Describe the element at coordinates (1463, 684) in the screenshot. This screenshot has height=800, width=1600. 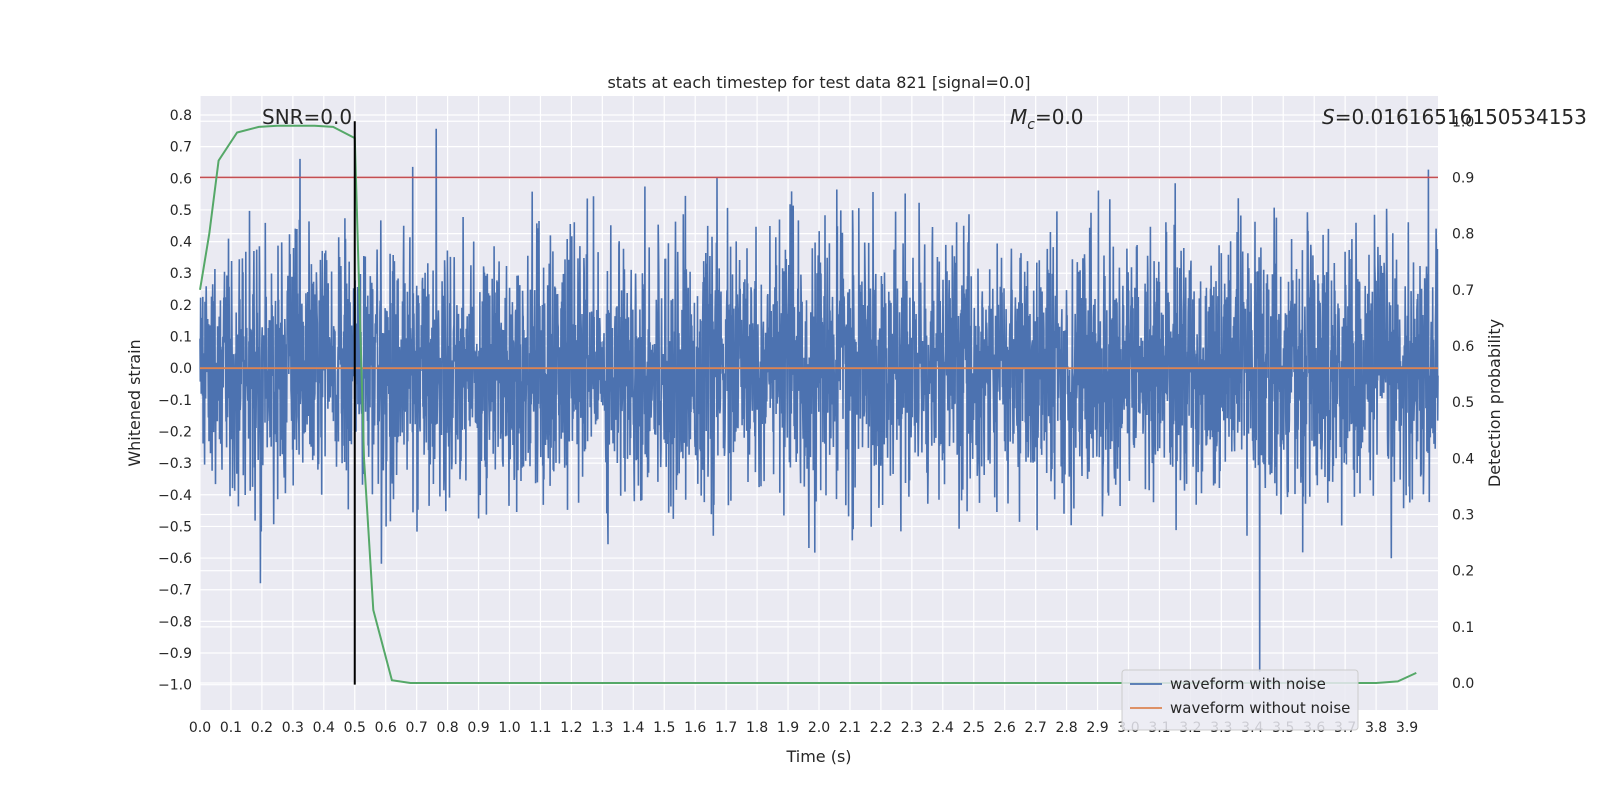
I see `y2-tick-label: 0.0` at that location.